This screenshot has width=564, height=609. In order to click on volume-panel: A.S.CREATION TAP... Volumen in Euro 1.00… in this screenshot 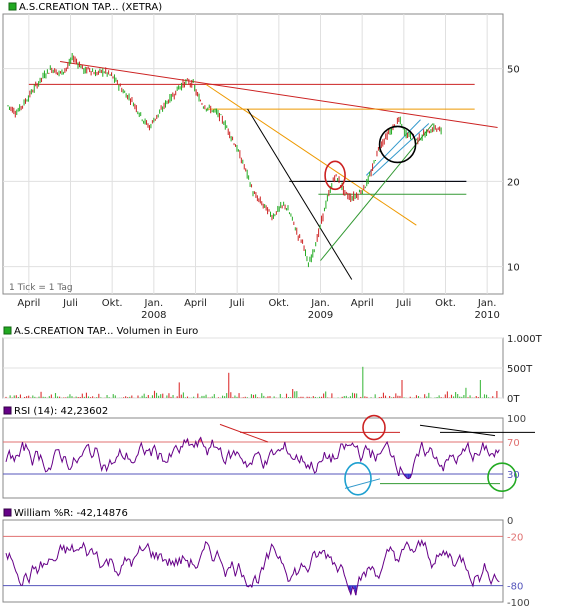, I will do `click(272, 365)`.